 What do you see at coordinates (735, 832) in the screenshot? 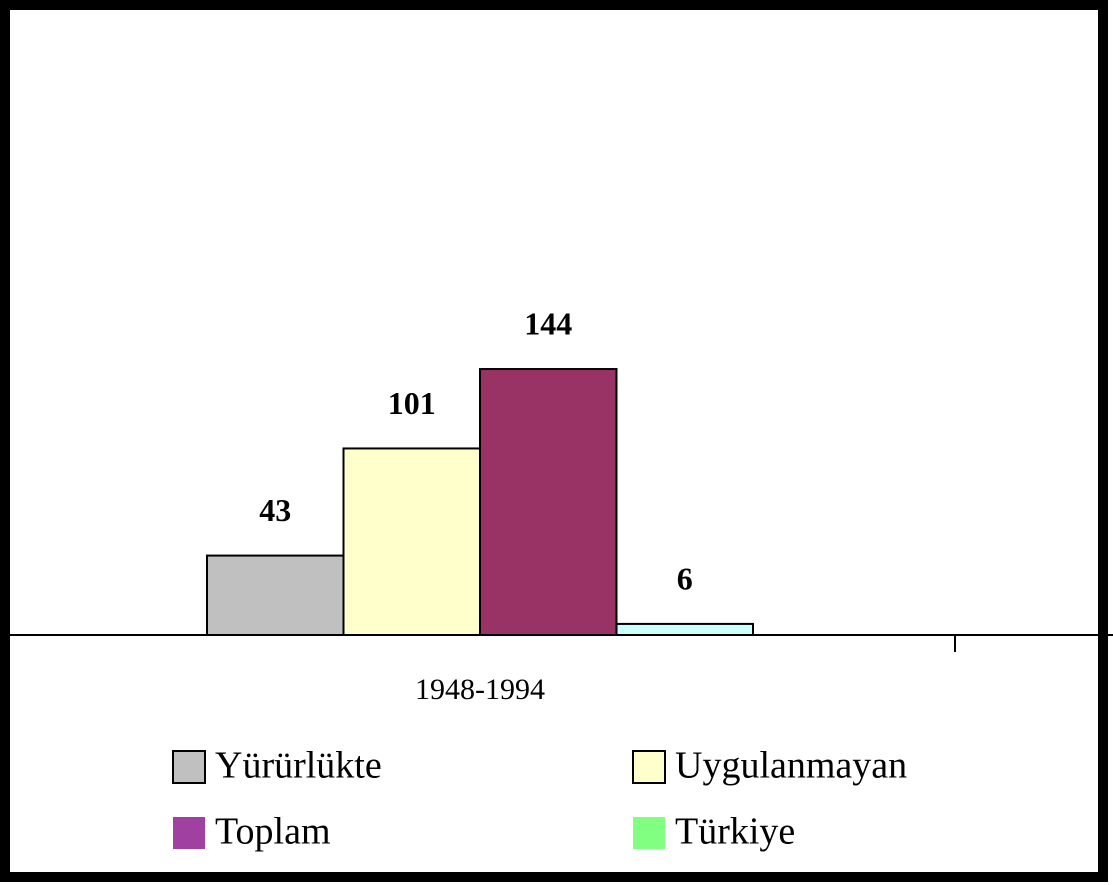
I see `legend-label: Türkiye` at bounding box center [735, 832].